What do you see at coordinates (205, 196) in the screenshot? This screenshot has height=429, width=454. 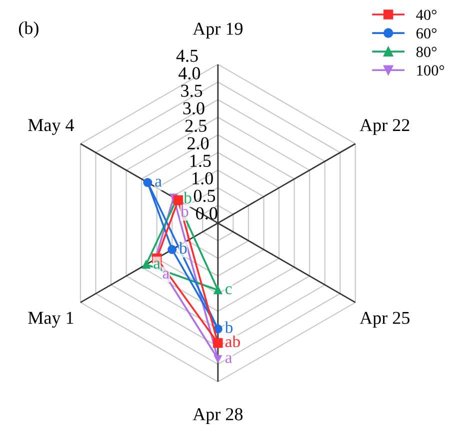 I see `y-tick-label: 0.5` at bounding box center [205, 196].